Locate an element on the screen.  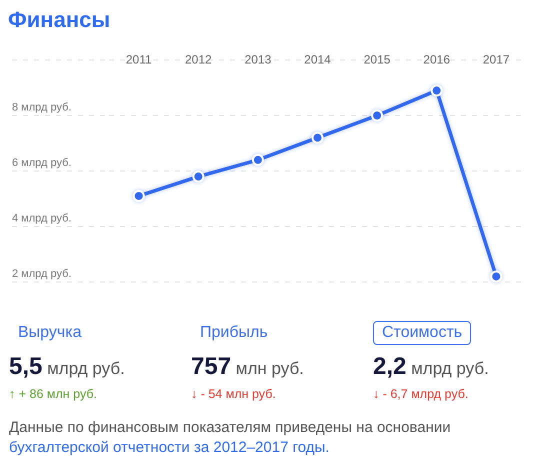
text: 5,5 млрд руб. is located at coordinates (67, 366).